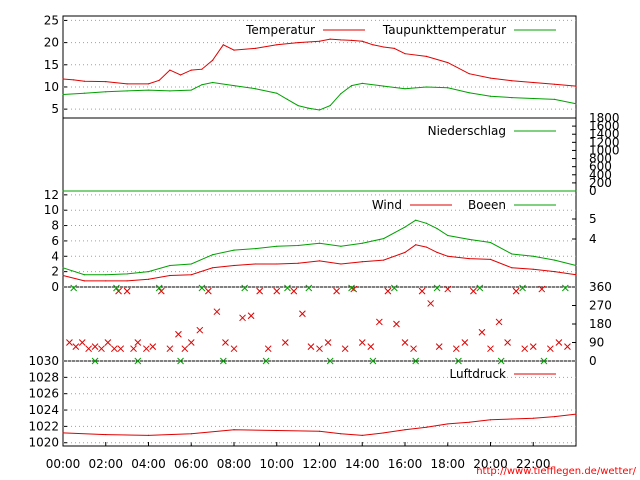  What do you see at coordinates (593, 191) in the screenshot?
I see `y-tick-label-right: 0` at bounding box center [593, 191].